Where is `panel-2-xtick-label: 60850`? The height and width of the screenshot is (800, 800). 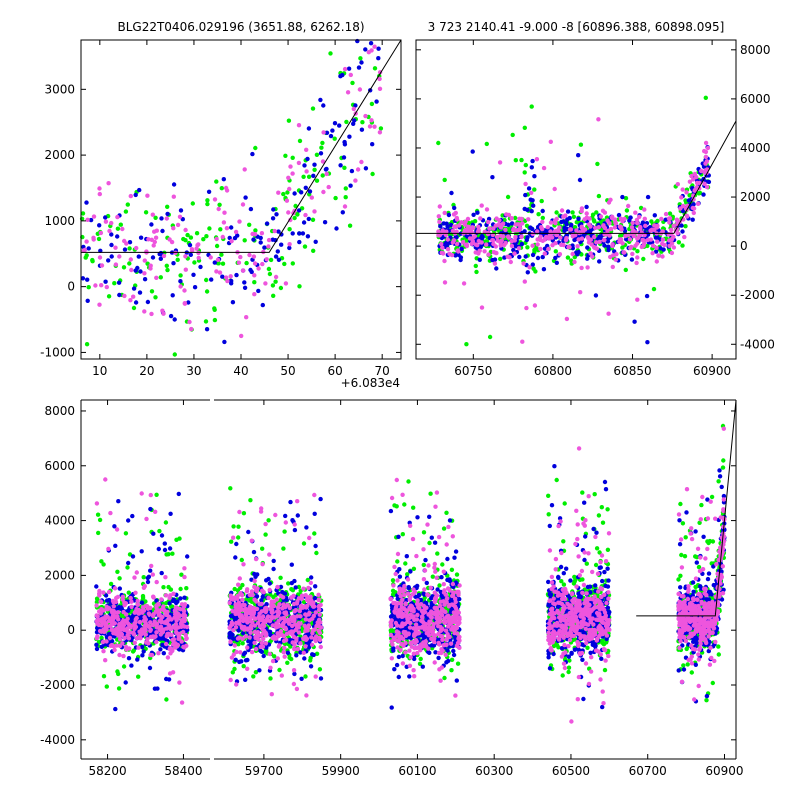
panel-2-xtick-label: 60850 is located at coordinates (632, 371).